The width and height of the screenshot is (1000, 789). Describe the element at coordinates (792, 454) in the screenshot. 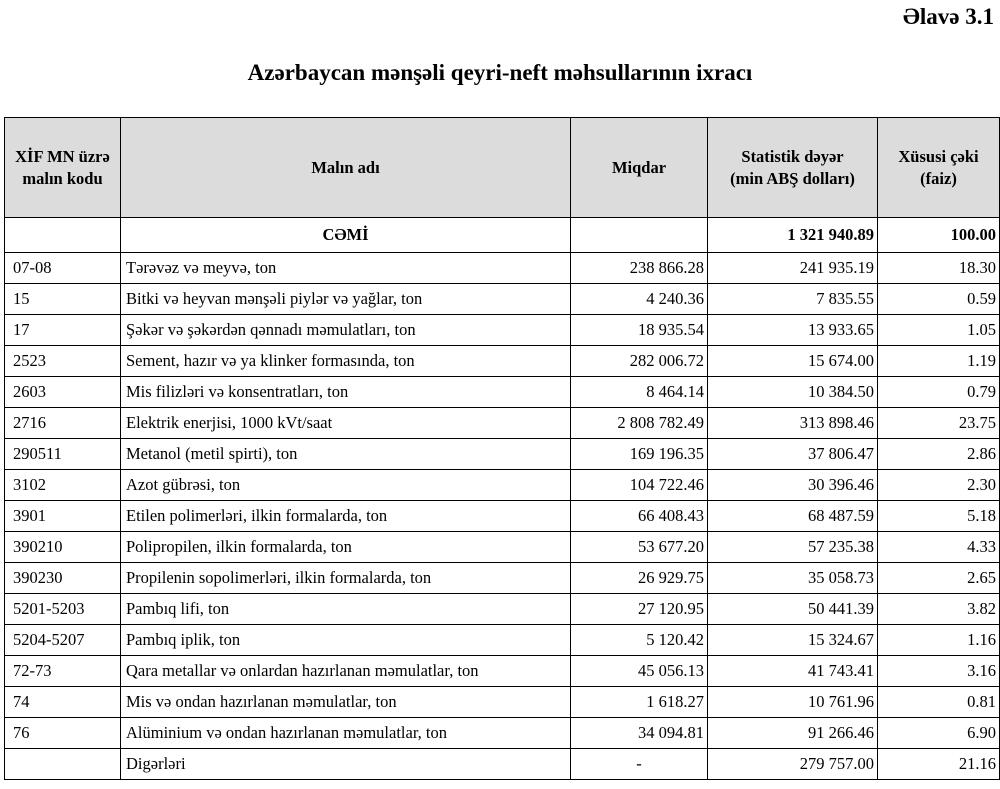

I see `cell-value: 37 806.47` at that location.